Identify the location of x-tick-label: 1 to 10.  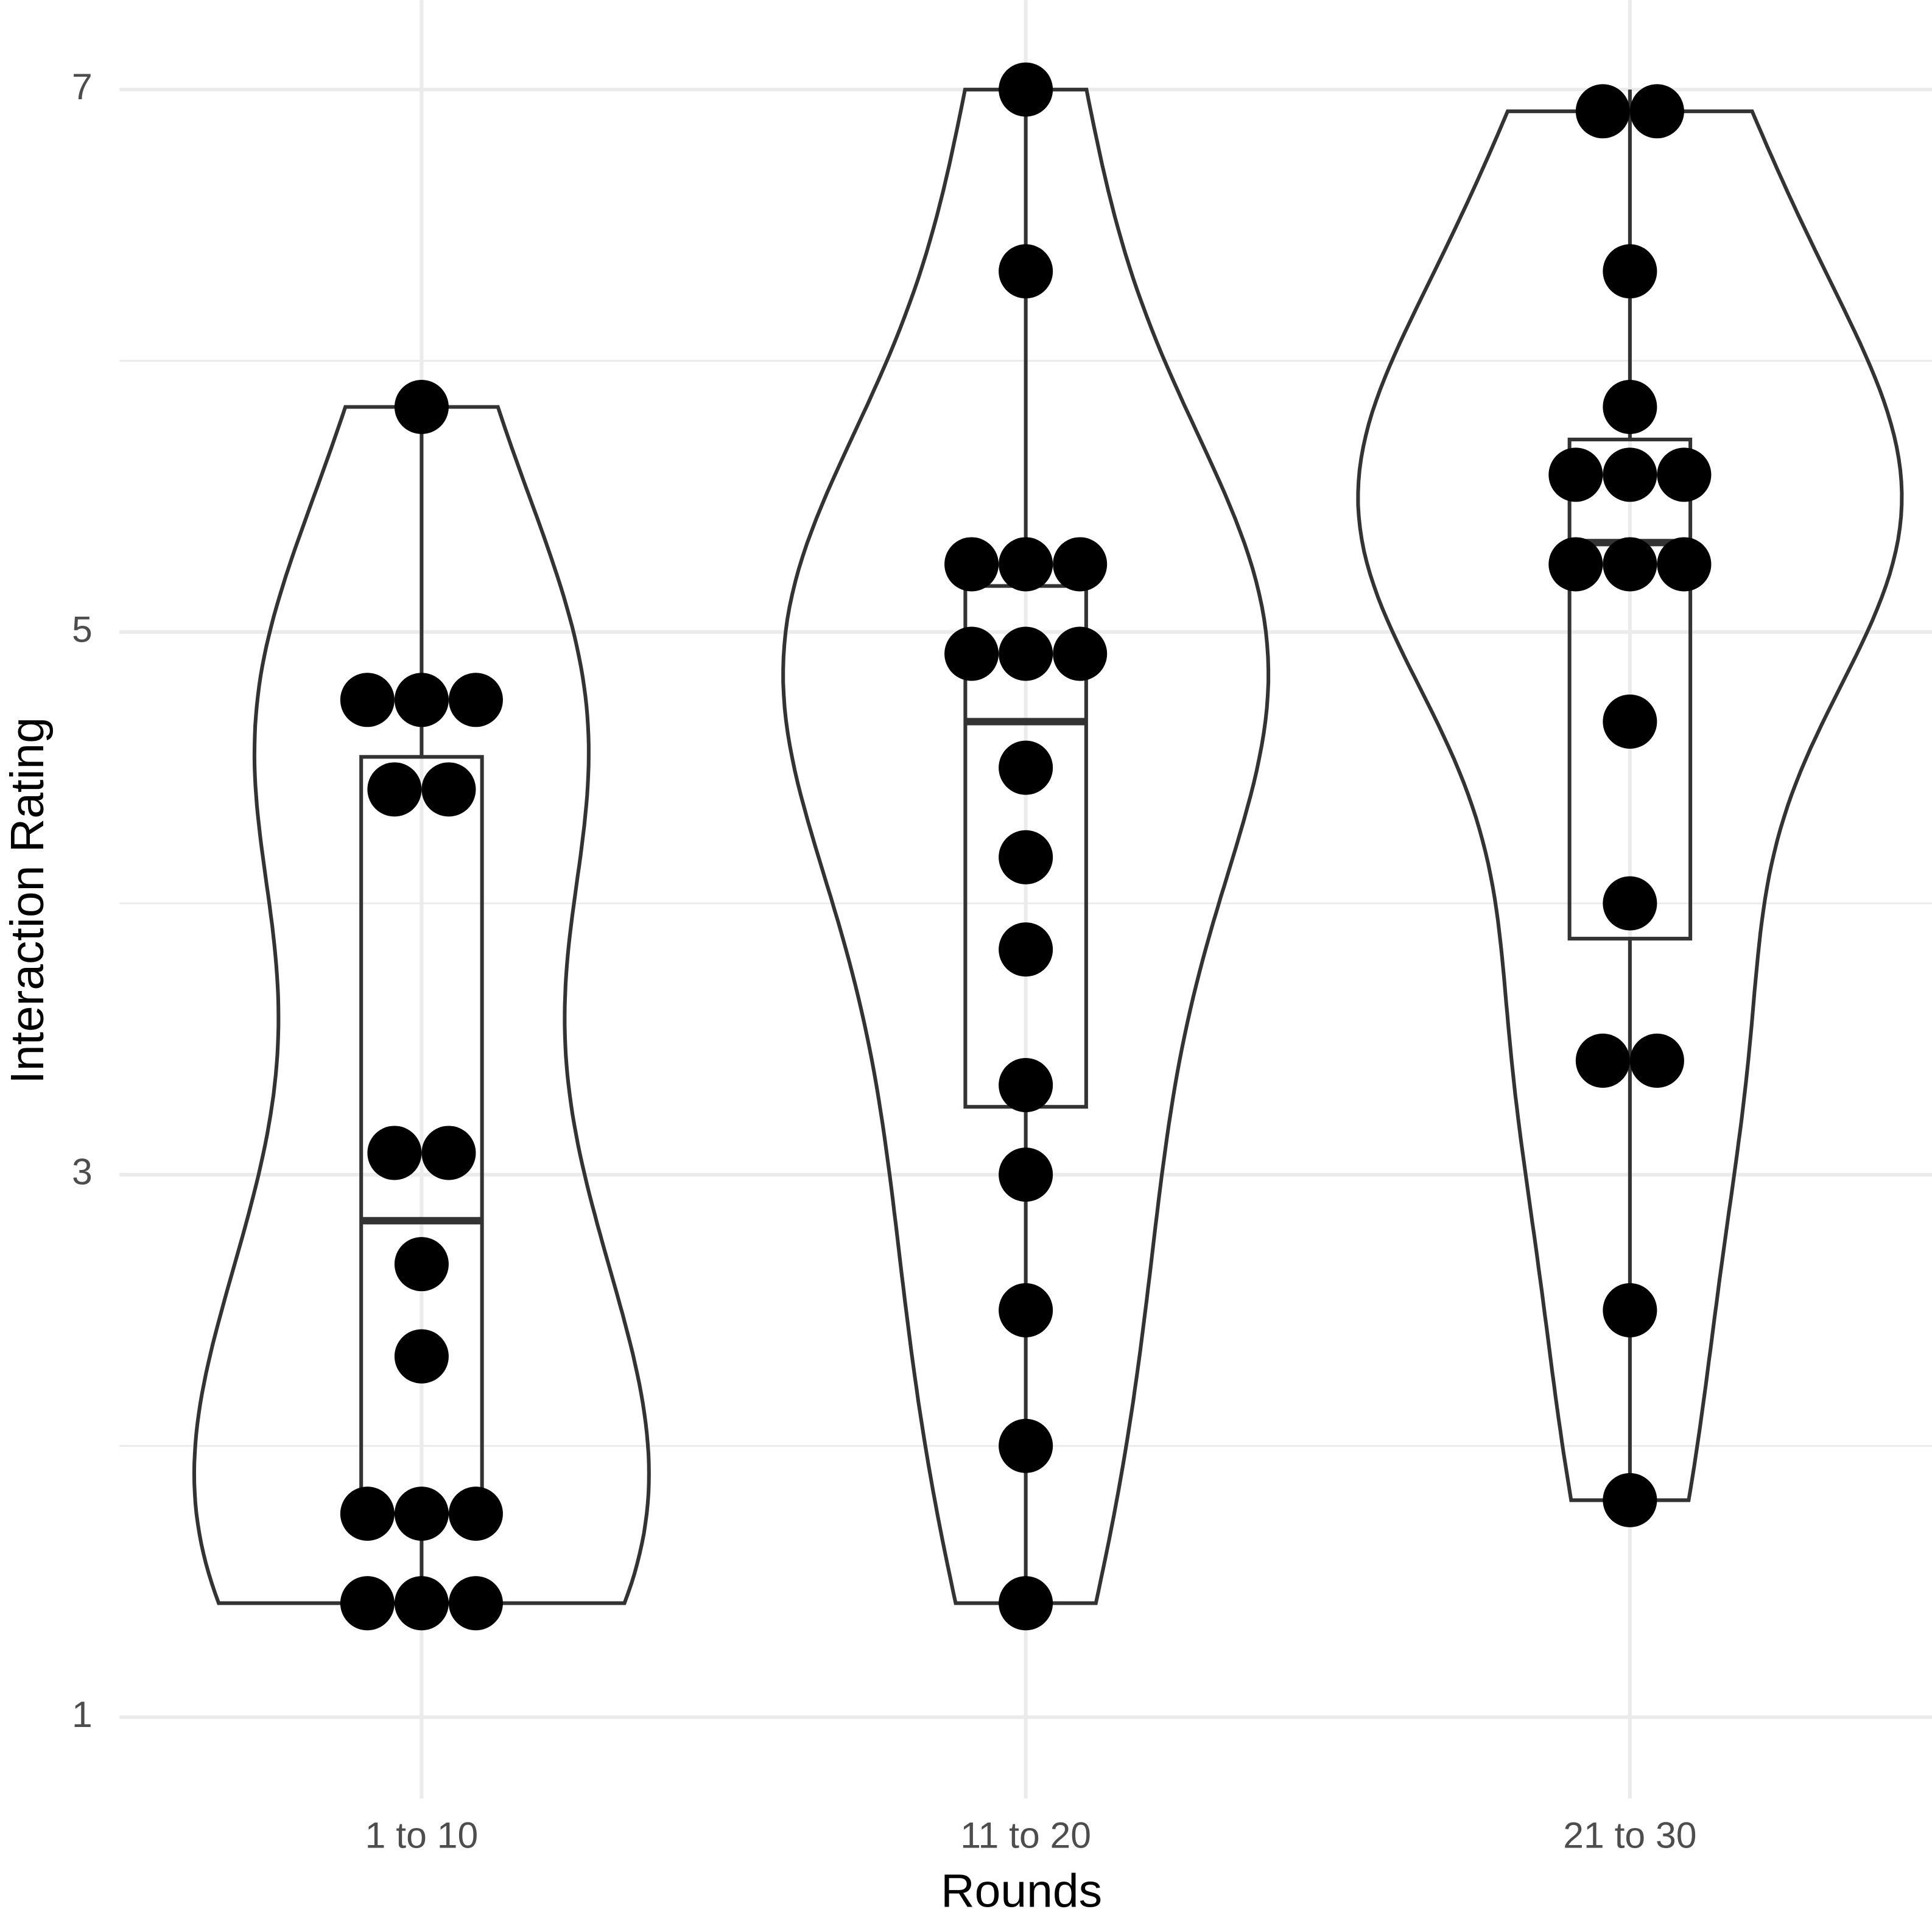
(422, 1834).